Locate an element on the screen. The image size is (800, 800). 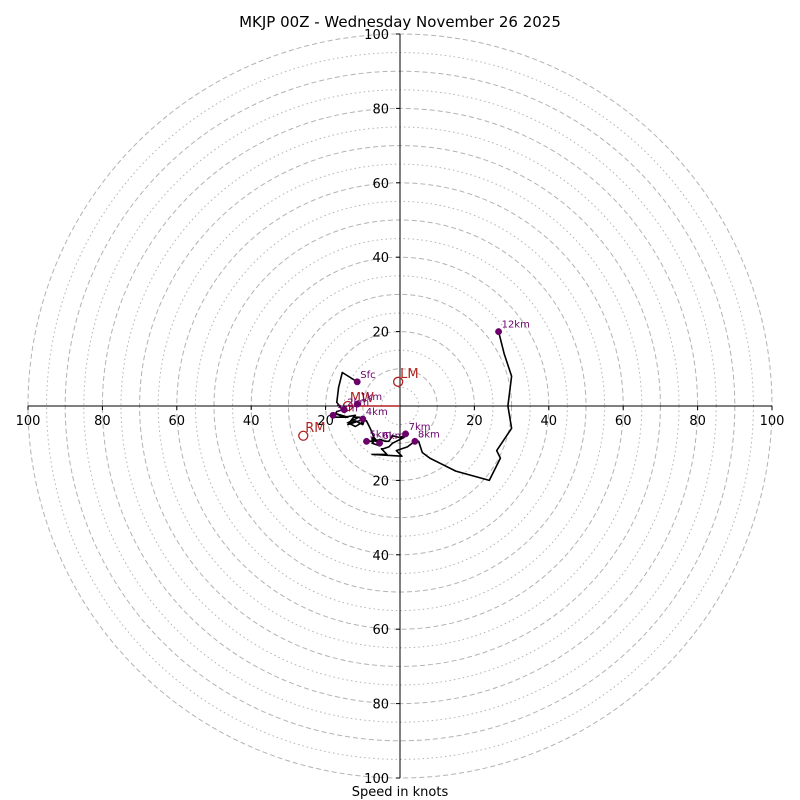
height-marker-4km is located at coordinates (363, 419).